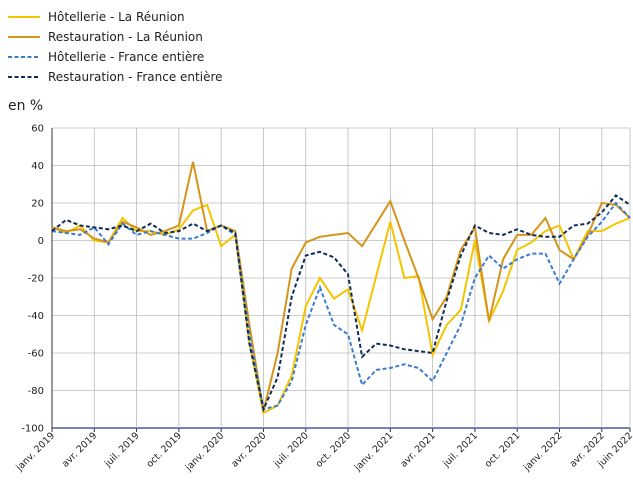  Describe the element at coordinates (79, 449) in the screenshot. I see `x-tick-label: avr. 2019` at that location.